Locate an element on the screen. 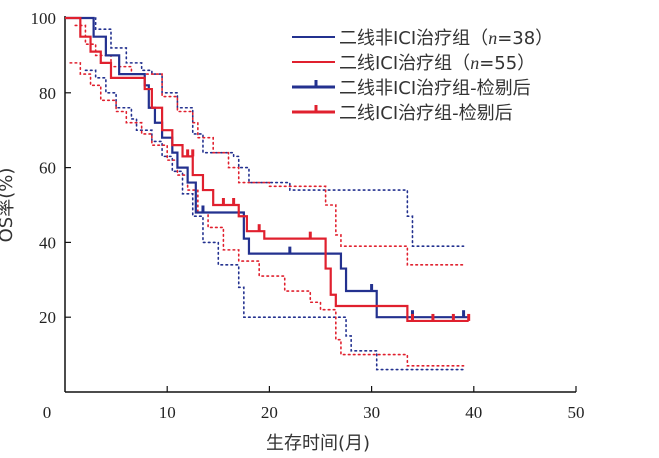  x-tick-label: 50 is located at coordinates (576, 412).